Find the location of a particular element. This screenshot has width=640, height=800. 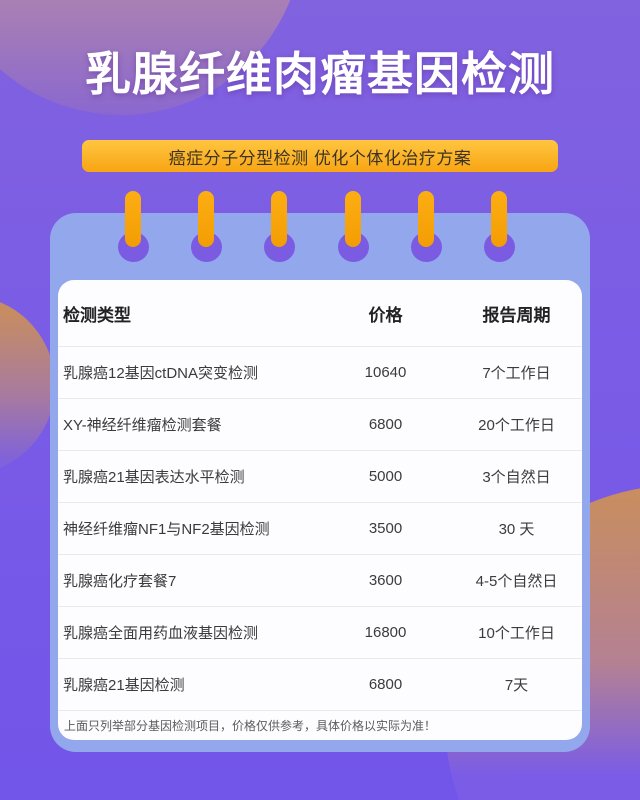

column-header-period: 报告周期 is located at coordinates (522, 313).